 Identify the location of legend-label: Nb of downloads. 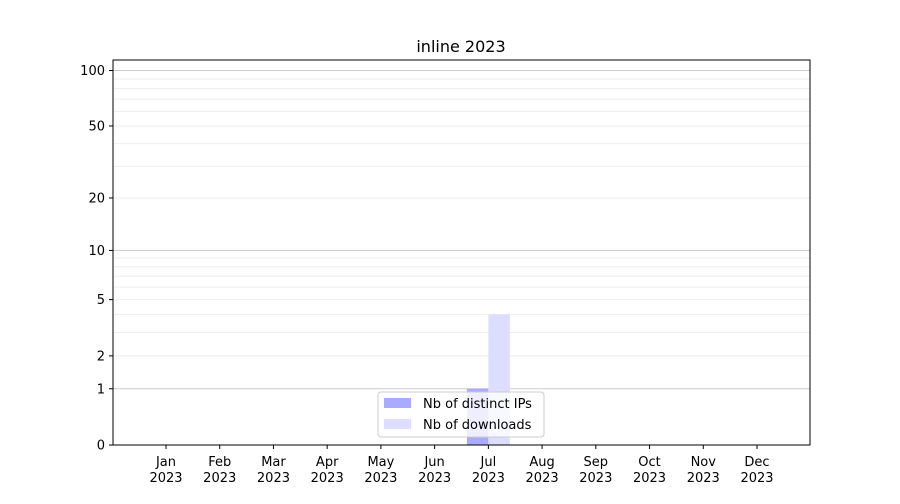
(477, 425).